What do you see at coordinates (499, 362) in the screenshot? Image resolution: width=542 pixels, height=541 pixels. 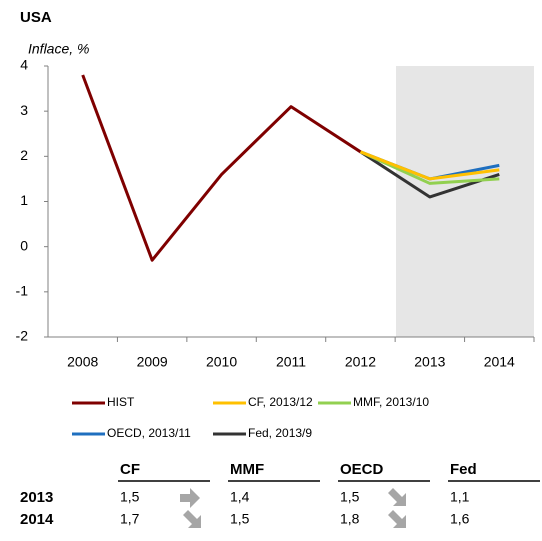 I see `x-tick-label: 2014` at bounding box center [499, 362].